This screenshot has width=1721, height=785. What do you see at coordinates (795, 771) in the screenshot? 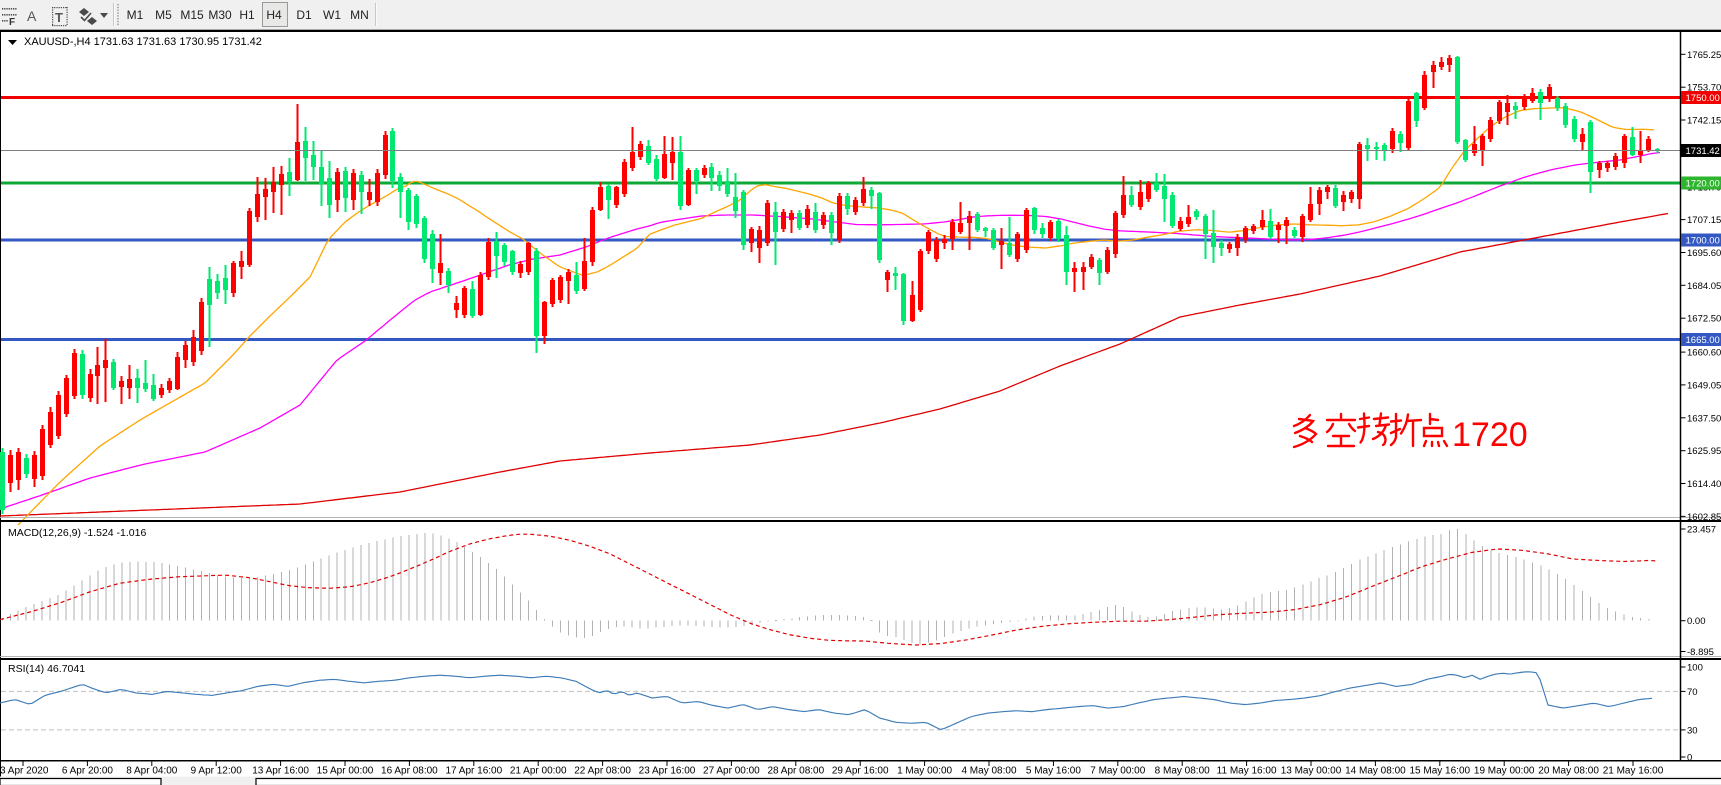
I see `svg-text: 28 Apr 08:00` at bounding box center [795, 771].